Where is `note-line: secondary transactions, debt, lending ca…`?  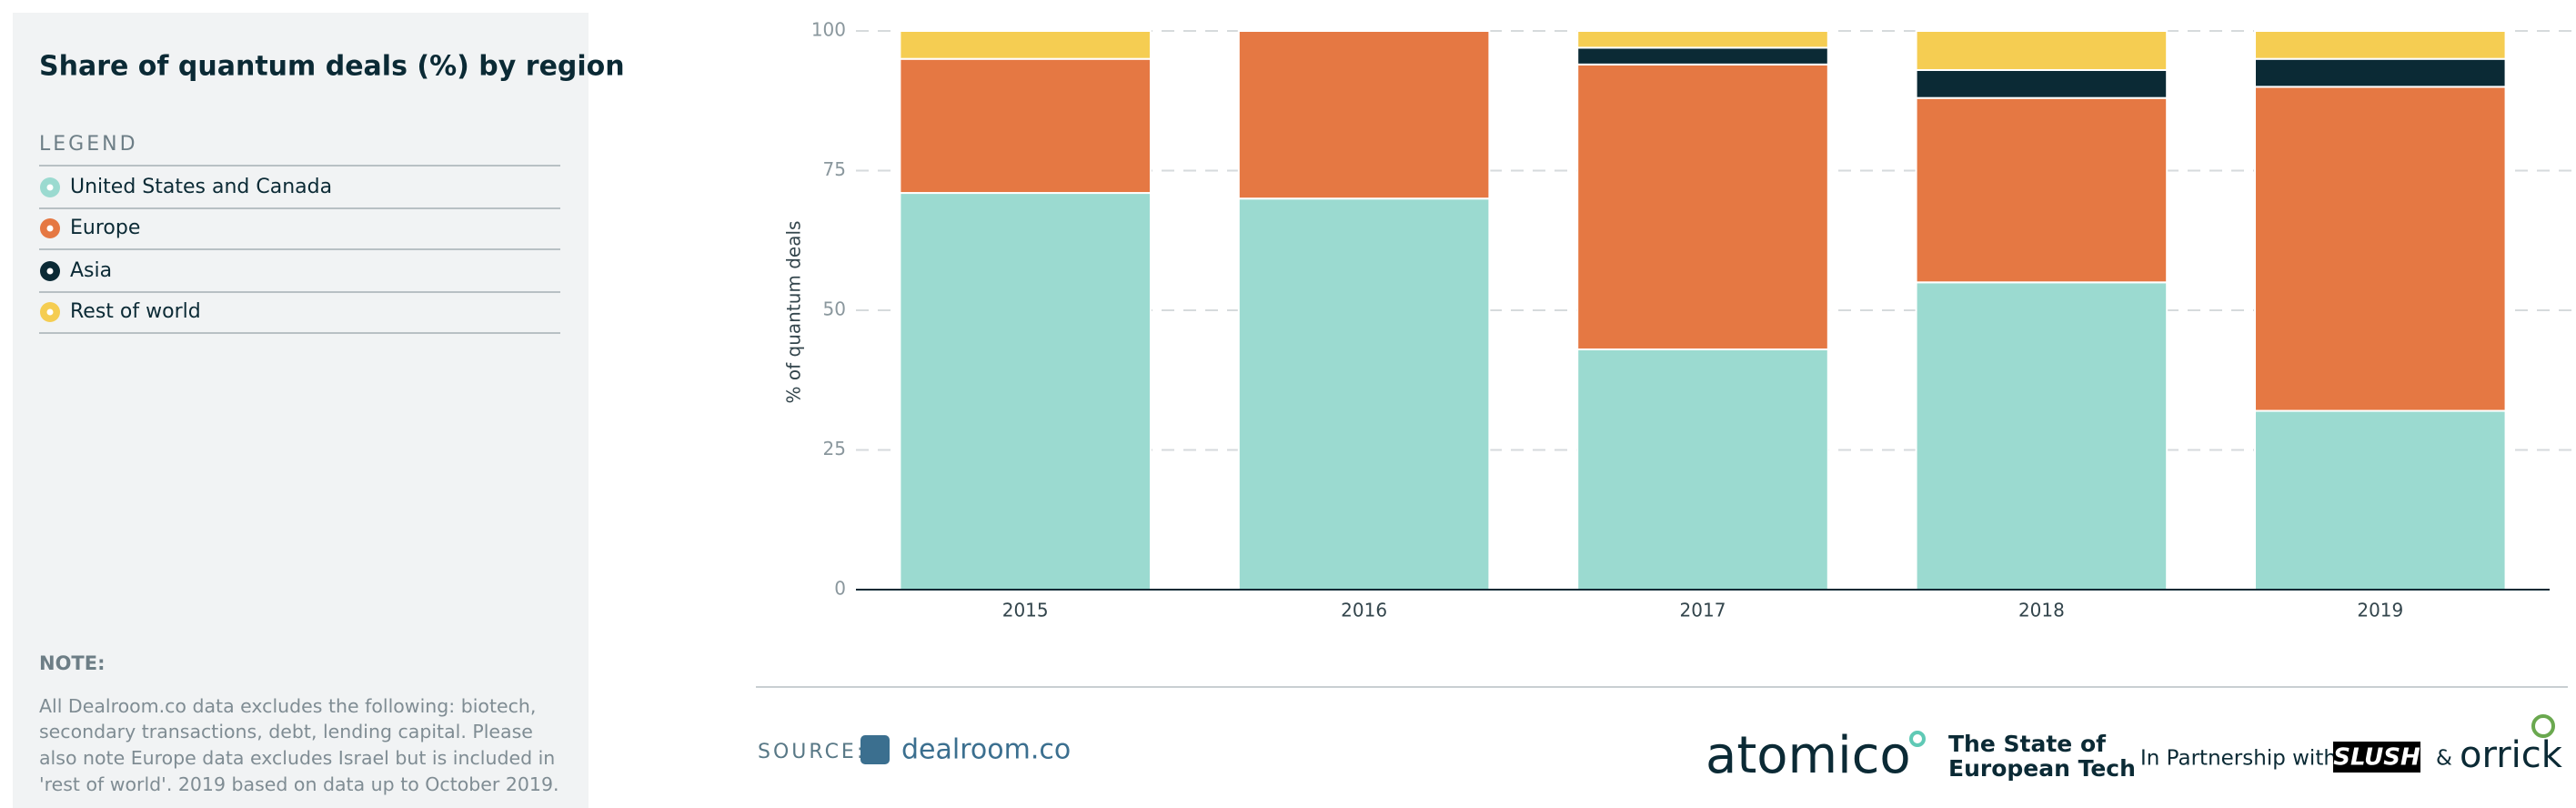 note-line: secondary transactions, debt, lending ca… is located at coordinates (286, 732).